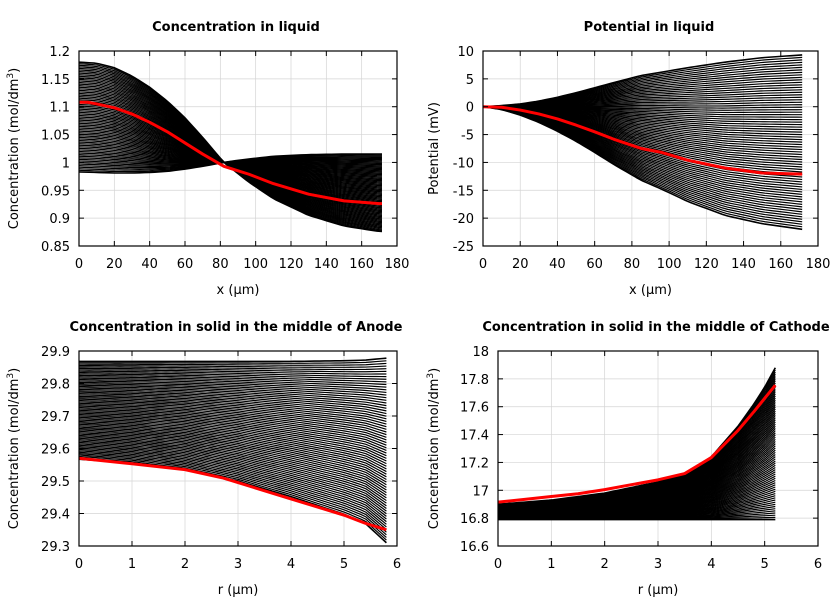 The height and width of the screenshot is (600, 840). Describe the element at coordinates (14, 454) in the screenshot. I see `y-axis-label-base: Concentration (mol/dm` at that location.